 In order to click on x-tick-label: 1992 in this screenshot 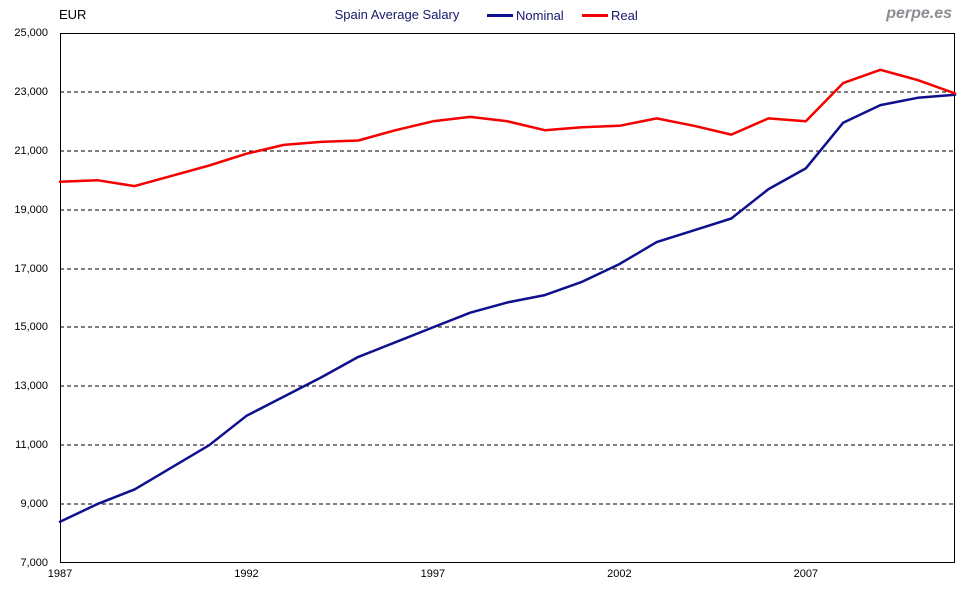, I will do `click(246, 574)`.